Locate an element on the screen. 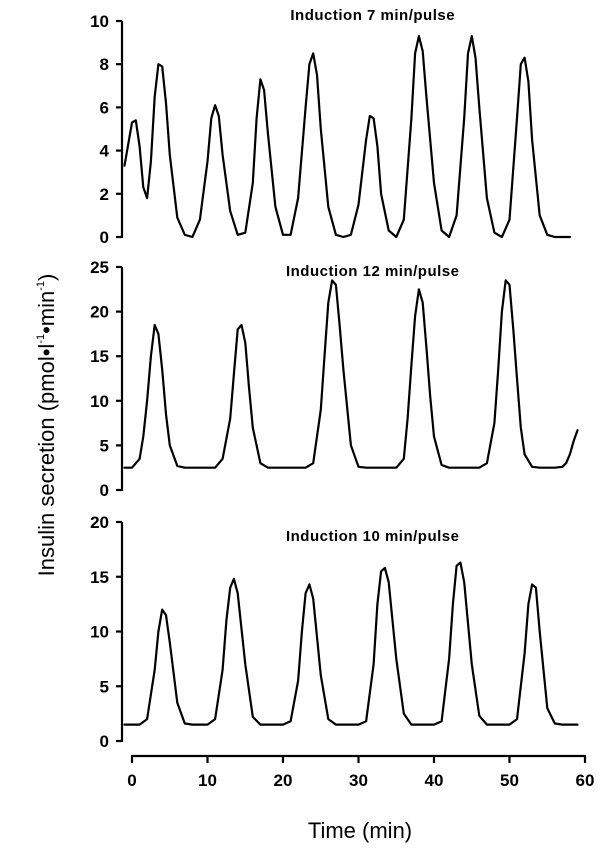 Image resolution: width=610 pixels, height=856 pixels. x-tick-label: 50 is located at coordinates (509, 780).